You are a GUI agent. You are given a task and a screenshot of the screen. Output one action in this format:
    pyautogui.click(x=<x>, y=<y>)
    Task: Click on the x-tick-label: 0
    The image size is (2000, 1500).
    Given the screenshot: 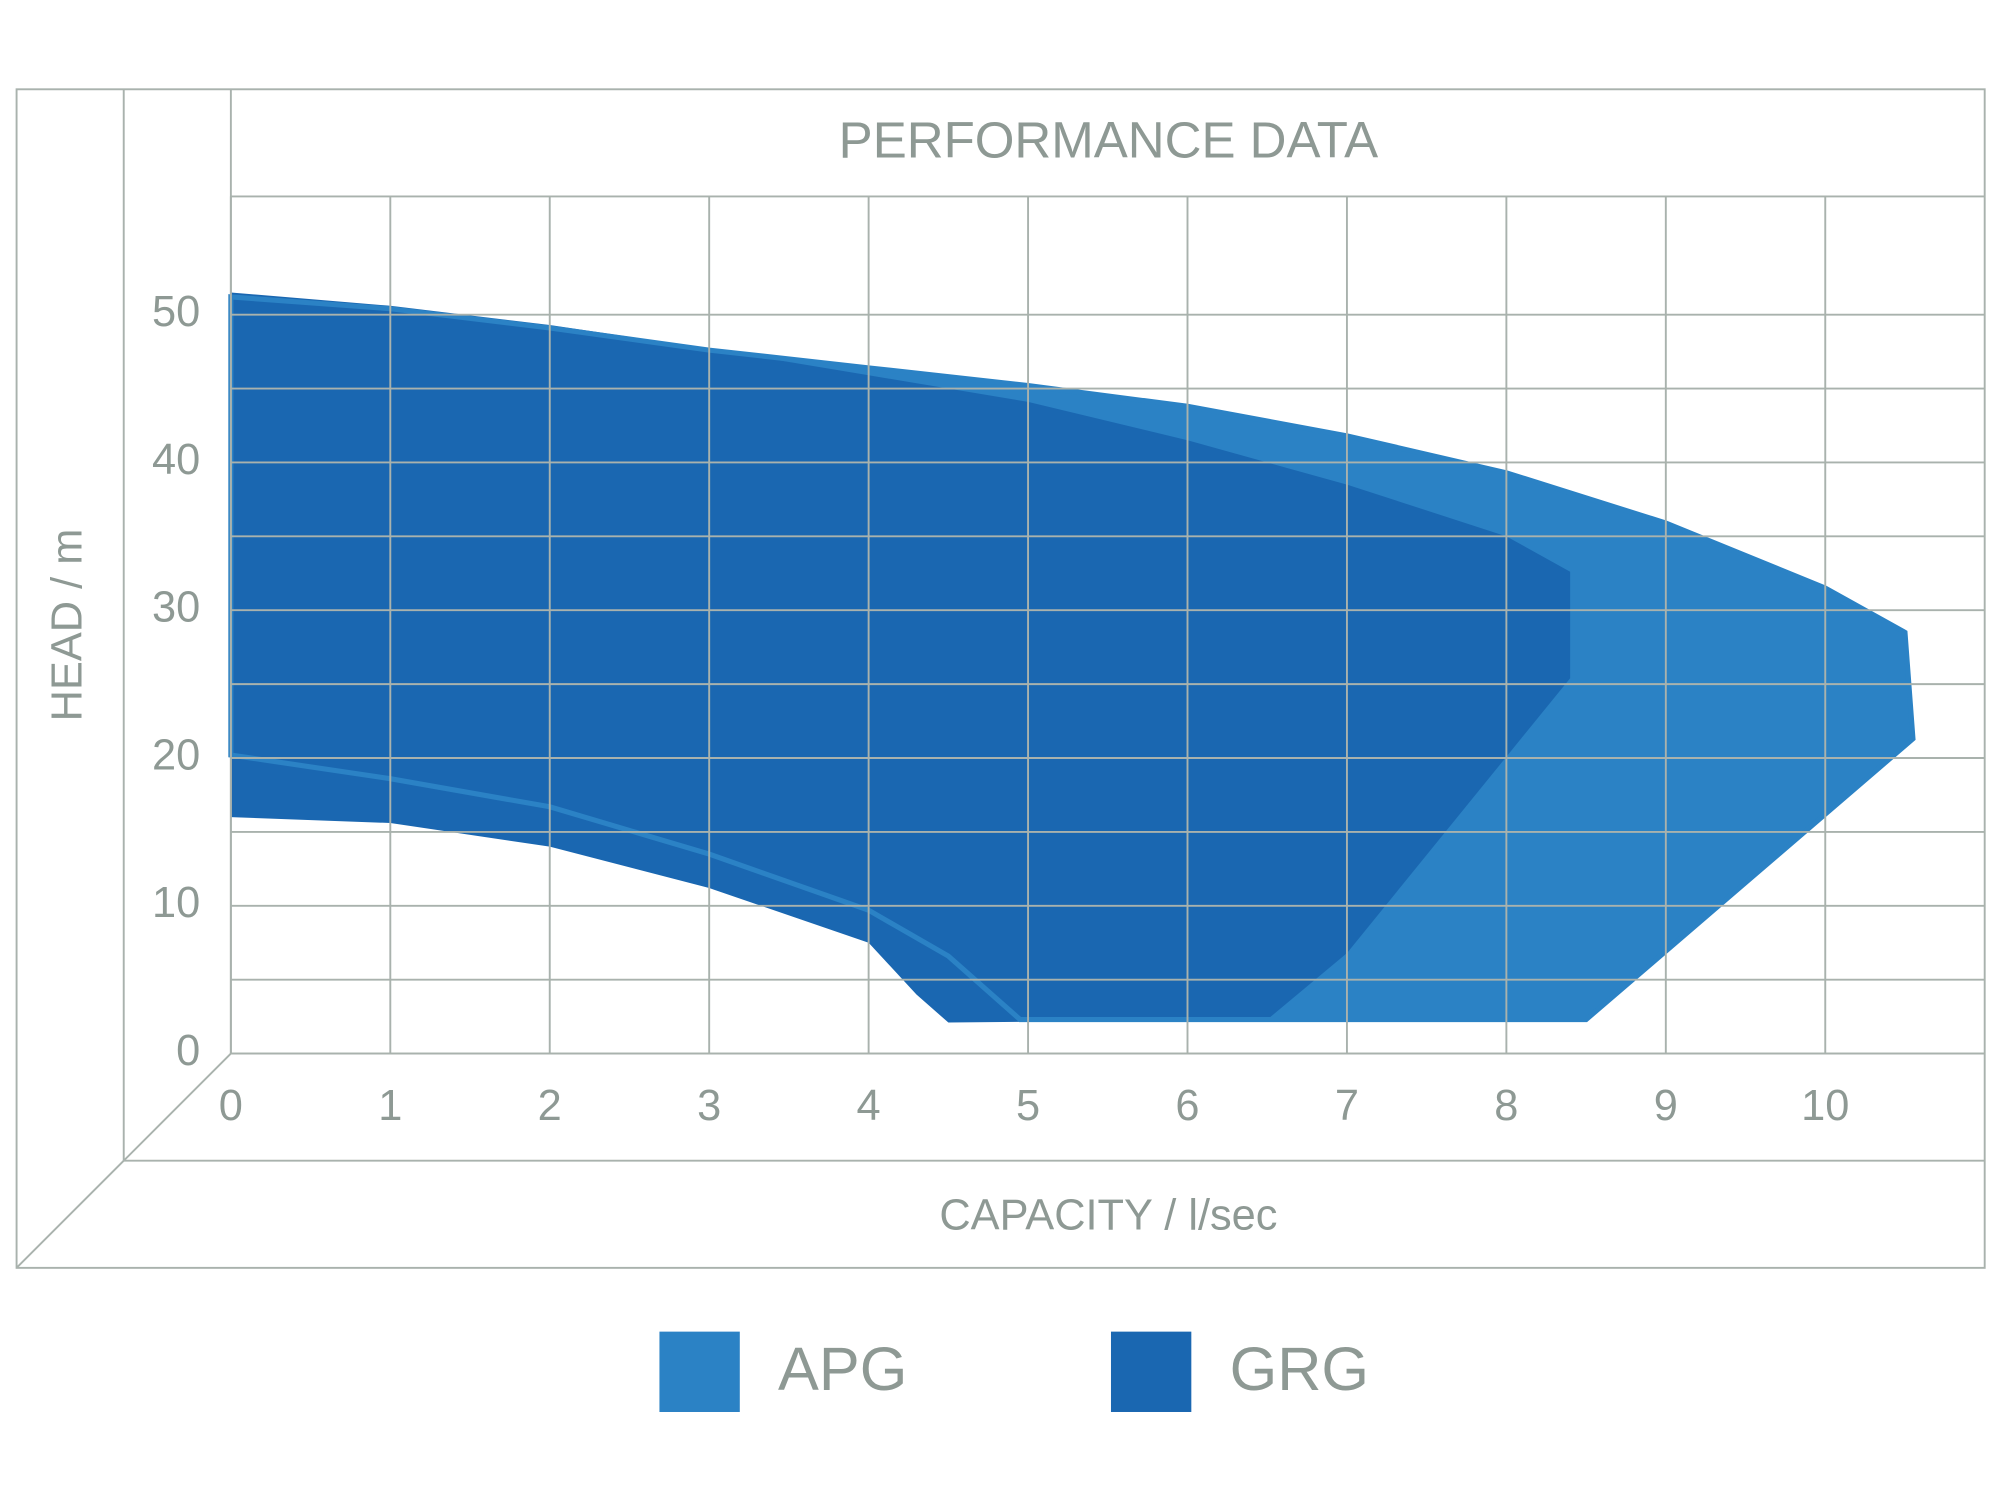 What is the action you would take?
    pyautogui.click(x=231, y=1106)
    